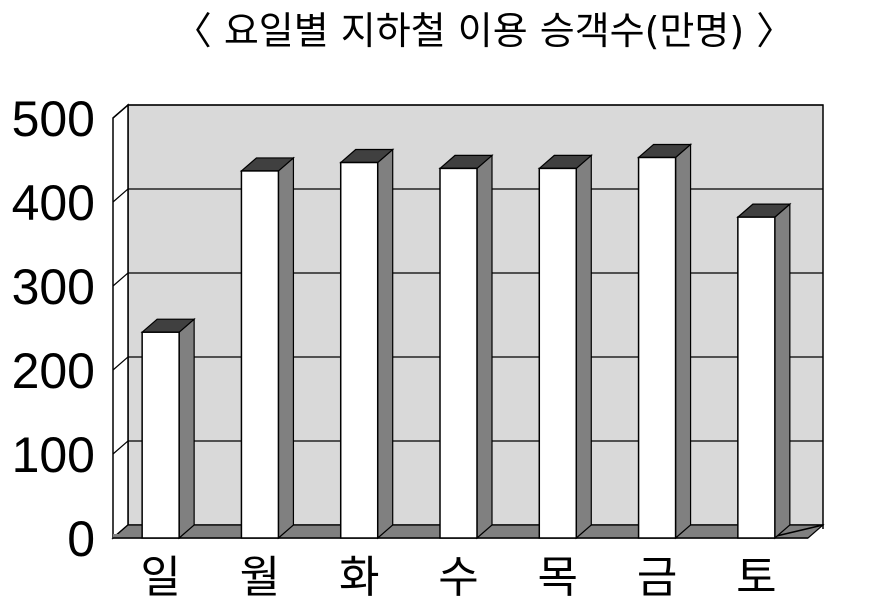 This screenshot has height=602, width=869. I want to click on y-tick-label: 100, so click(53, 455).